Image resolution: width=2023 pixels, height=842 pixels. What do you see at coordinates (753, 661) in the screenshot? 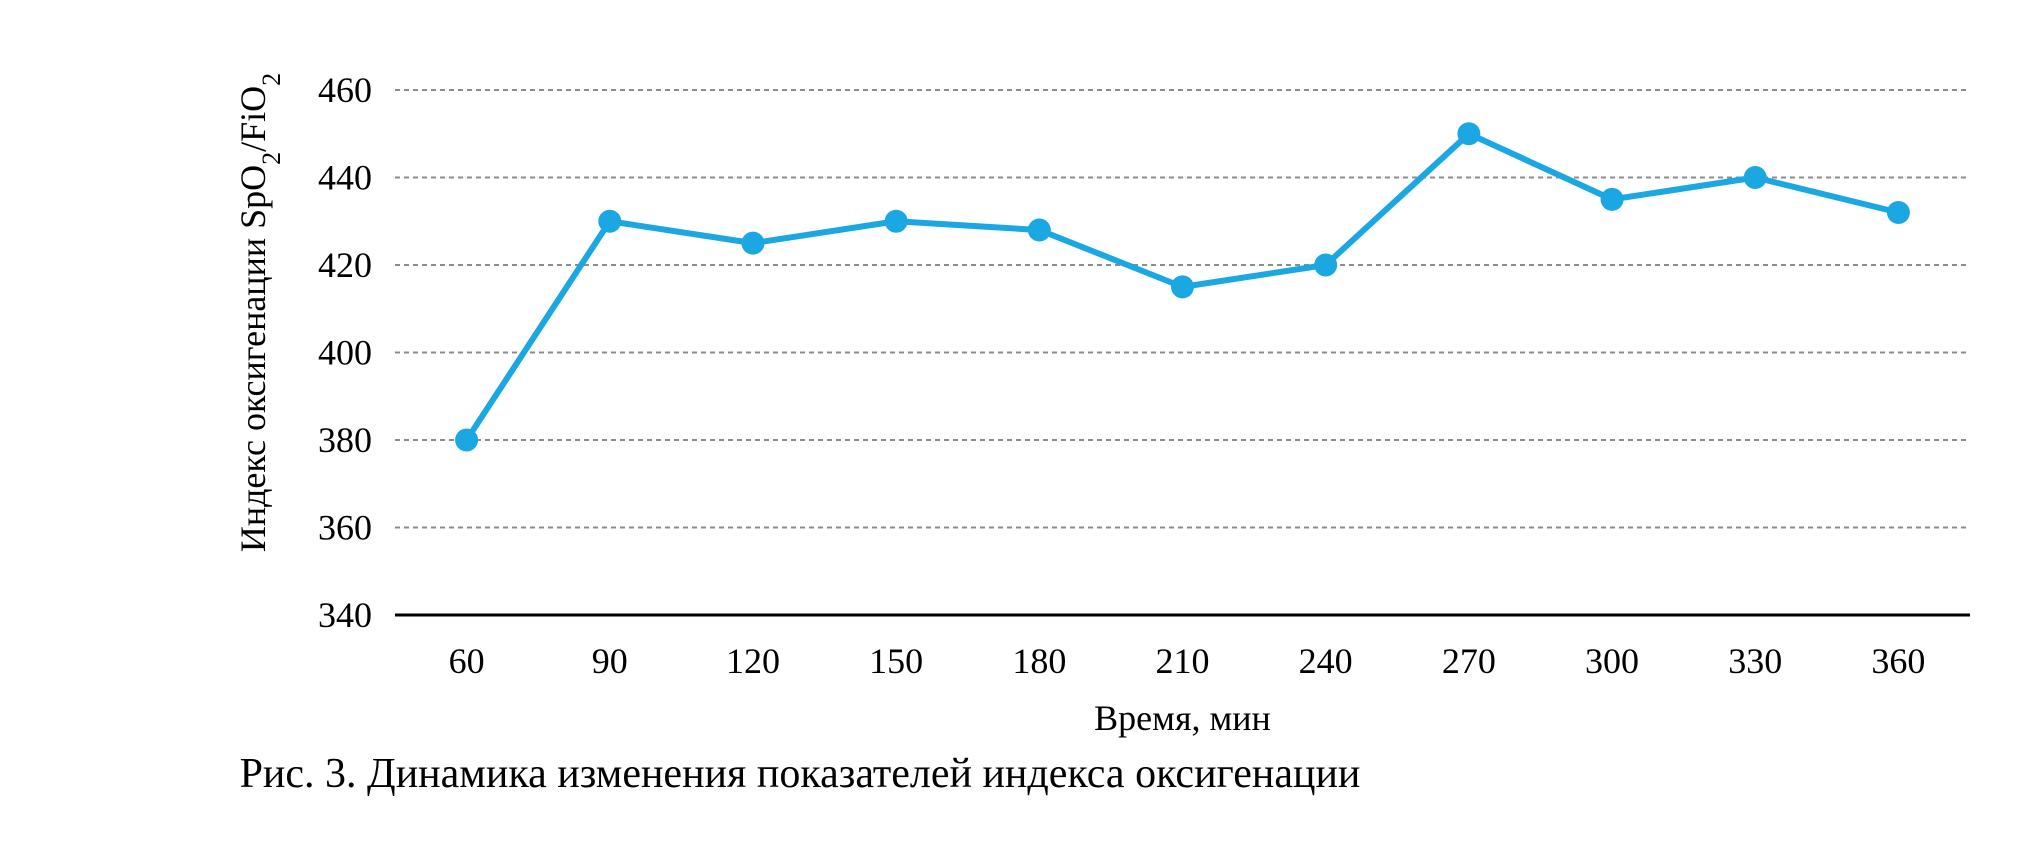
I see `x-tick-label: 120` at bounding box center [753, 661].